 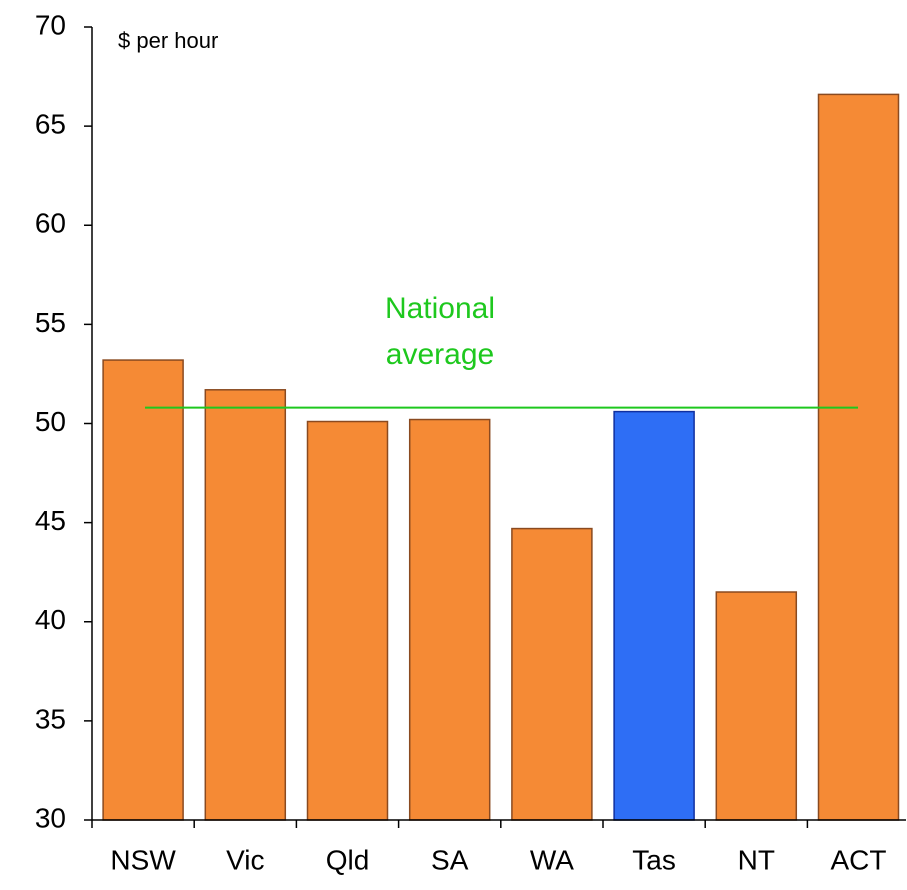 What do you see at coordinates (50, 24) in the screenshot?
I see `y-tick-label: 70` at bounding box center [50, 24].